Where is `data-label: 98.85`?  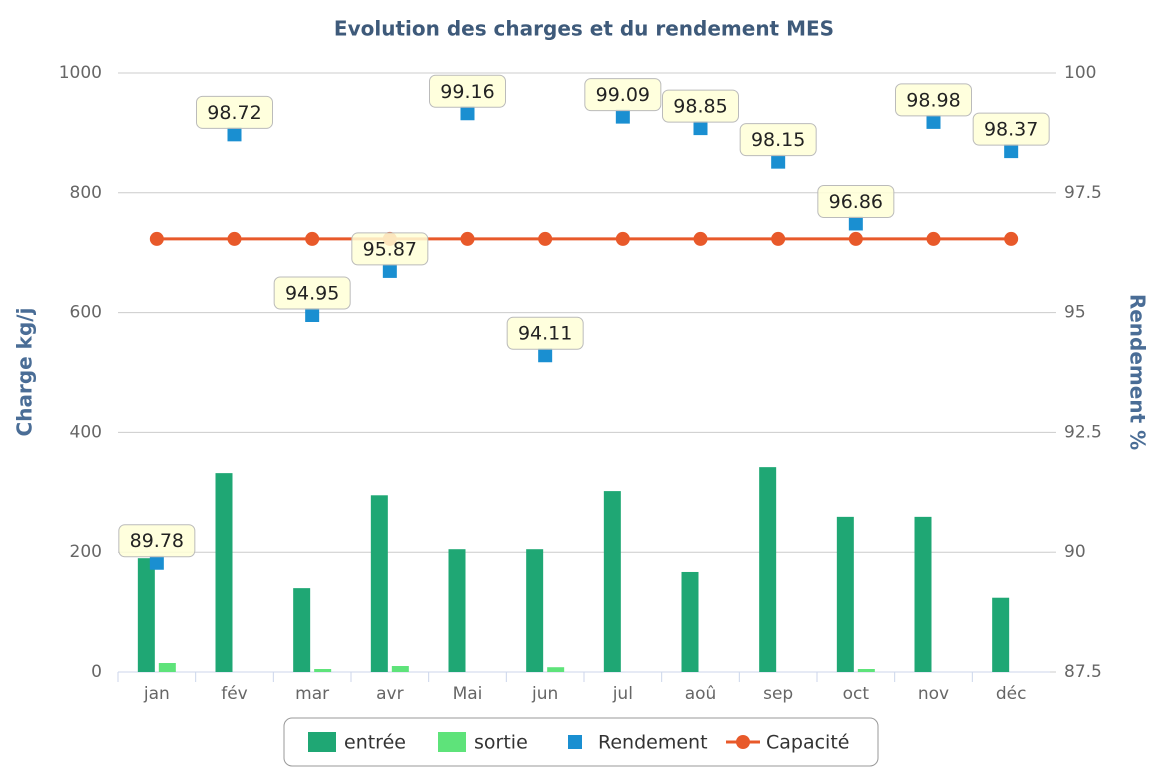 data-label: 98.85 is located at coordinates (700, 107).